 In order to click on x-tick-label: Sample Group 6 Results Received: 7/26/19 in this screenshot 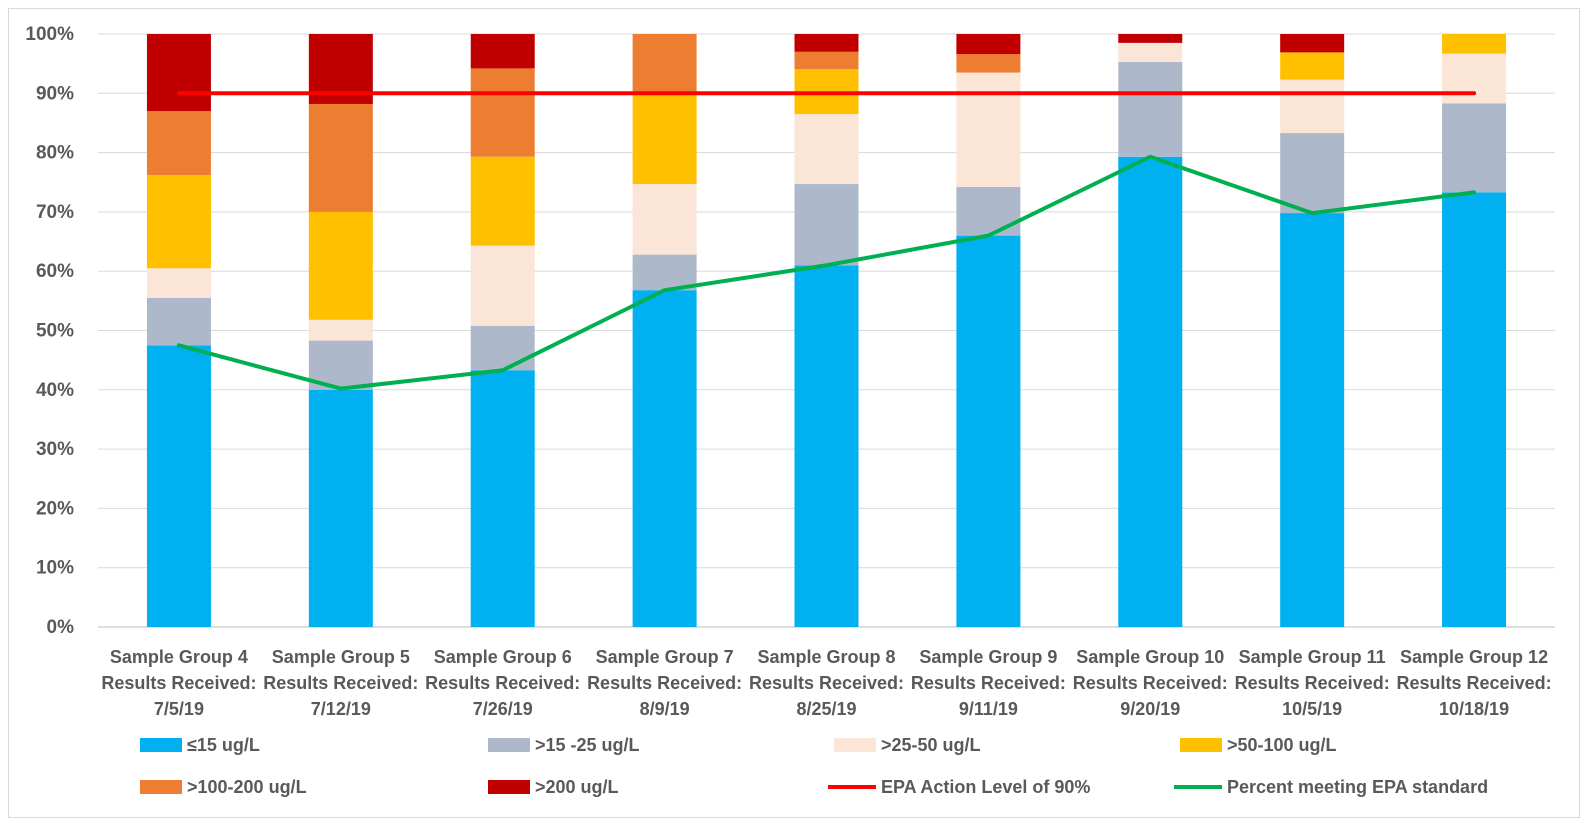, I will do `click(502, 683)`.